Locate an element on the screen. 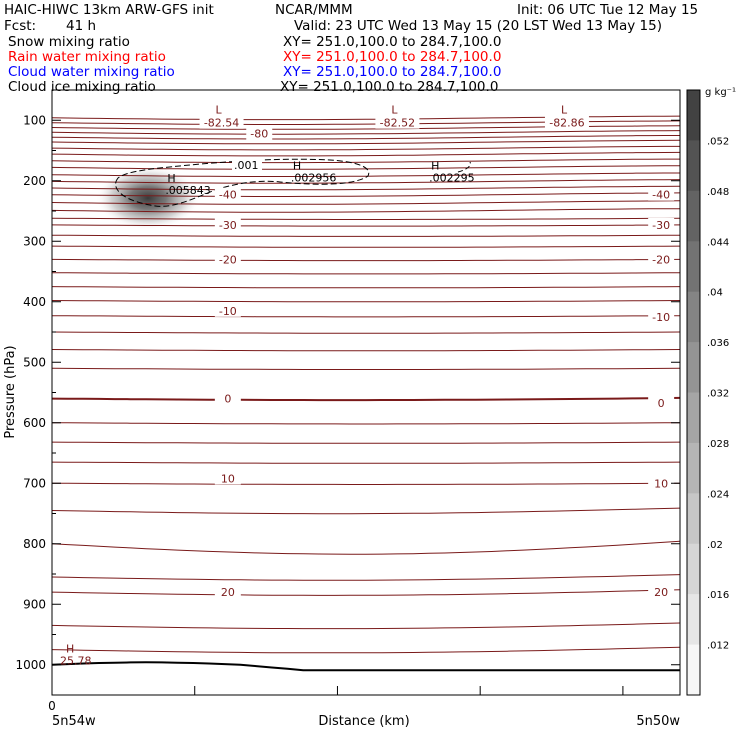 This screenshot has width=740, height=740. org-label: NCAR/MMM is located at coordinates (314, 10).